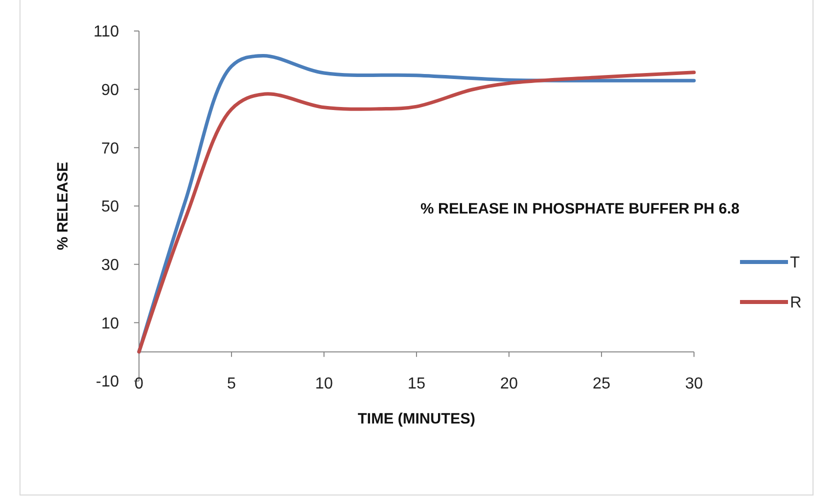 The width and height of the screenshot is (814, 497). Describe the element at coordinates (110, 149) in the screenshot. I see `y-tick-label: 70` at that location.